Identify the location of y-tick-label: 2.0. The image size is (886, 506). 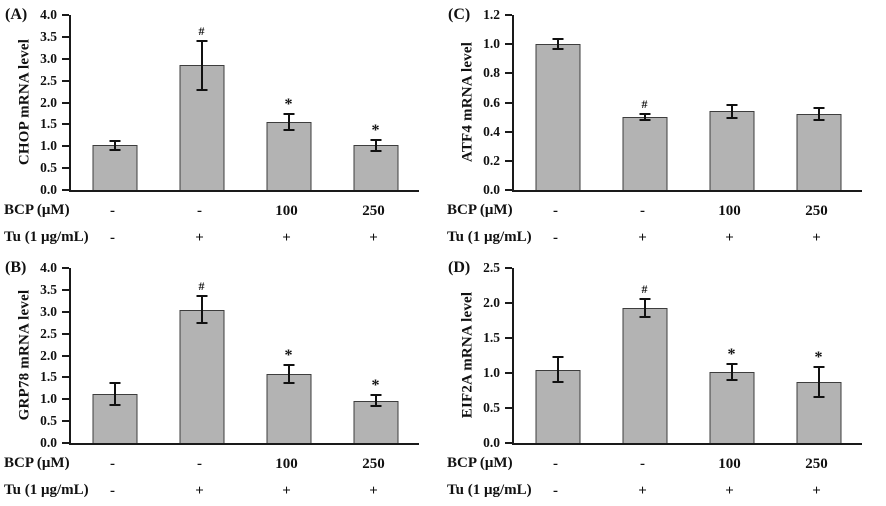
(491, 302).